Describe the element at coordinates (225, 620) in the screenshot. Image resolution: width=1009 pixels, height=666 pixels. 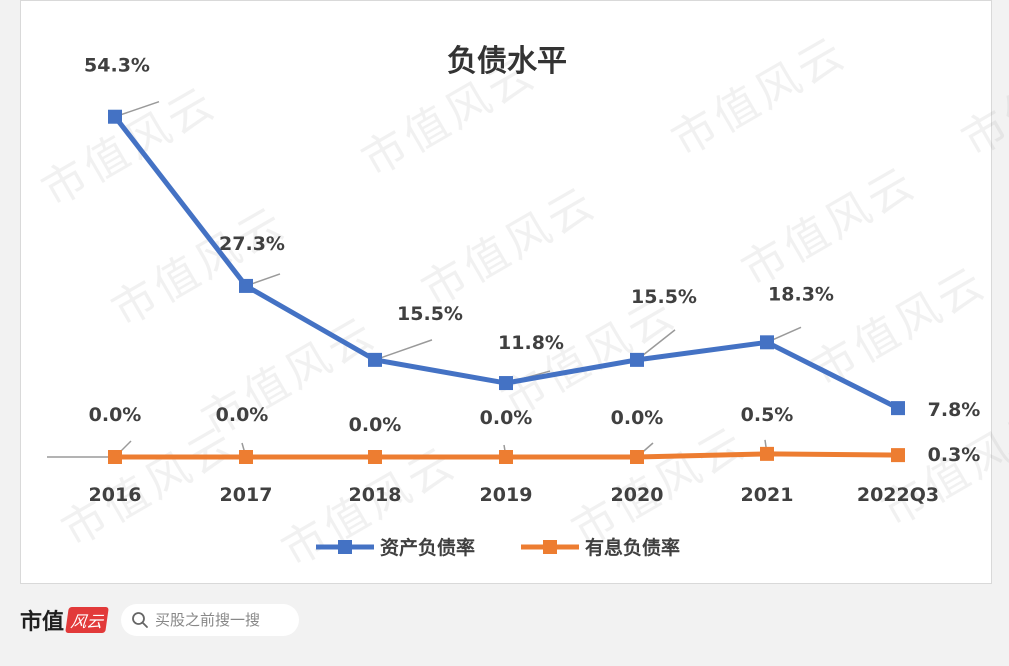
I see `search-input` at that location.